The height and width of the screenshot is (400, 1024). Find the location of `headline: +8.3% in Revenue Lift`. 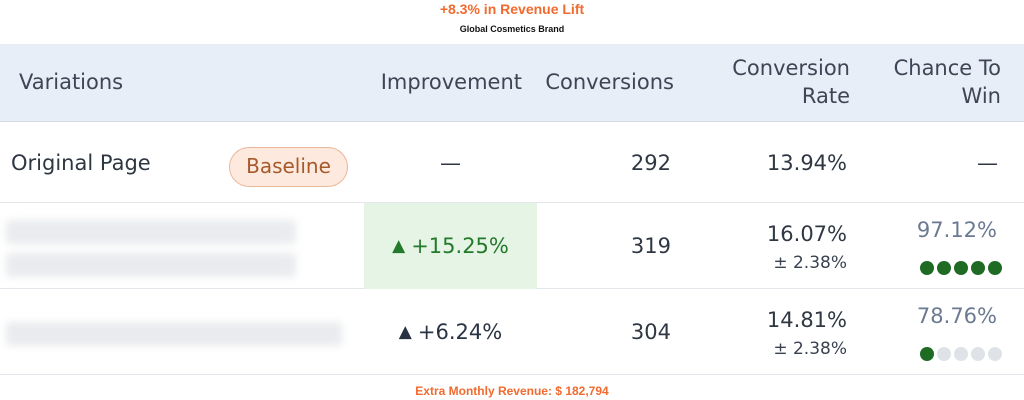

headline: +8.3% in Revenue Lift is located at coordinates (512, 9).